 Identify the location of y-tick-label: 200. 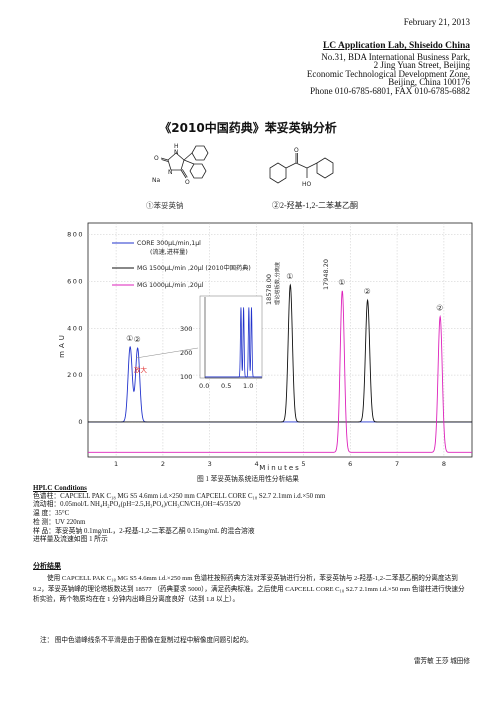
(75, 375).